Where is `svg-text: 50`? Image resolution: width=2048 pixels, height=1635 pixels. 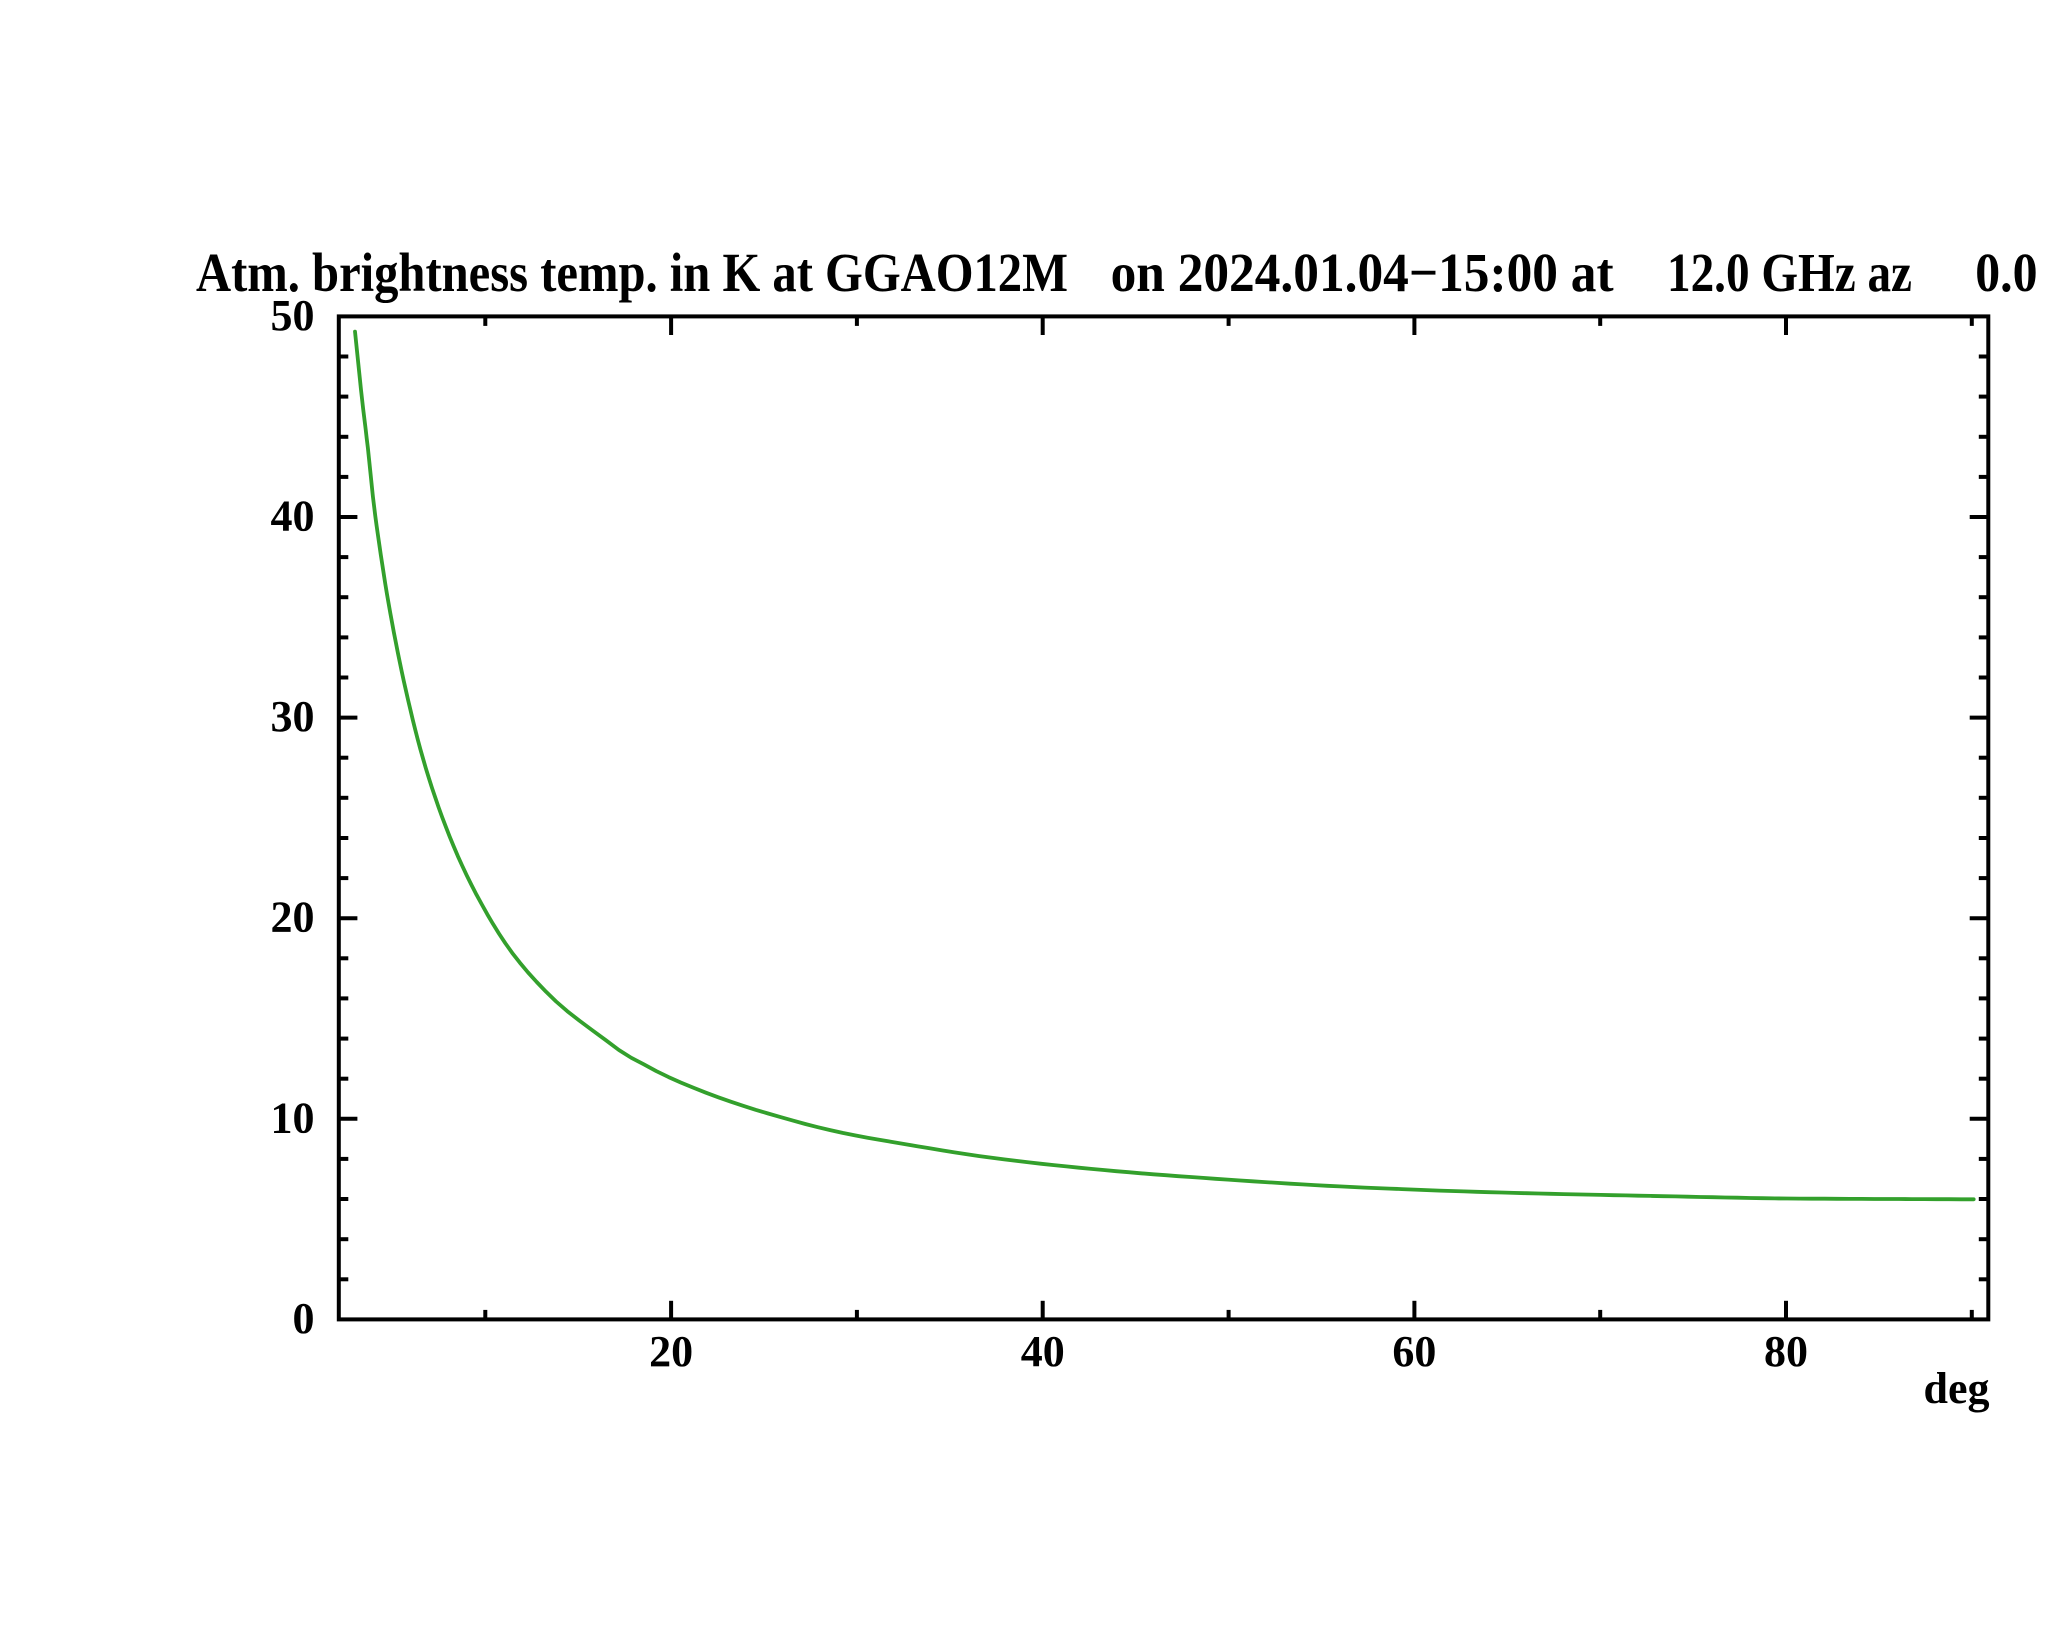
svg-text: 50 is located at coordinates (293, 315).